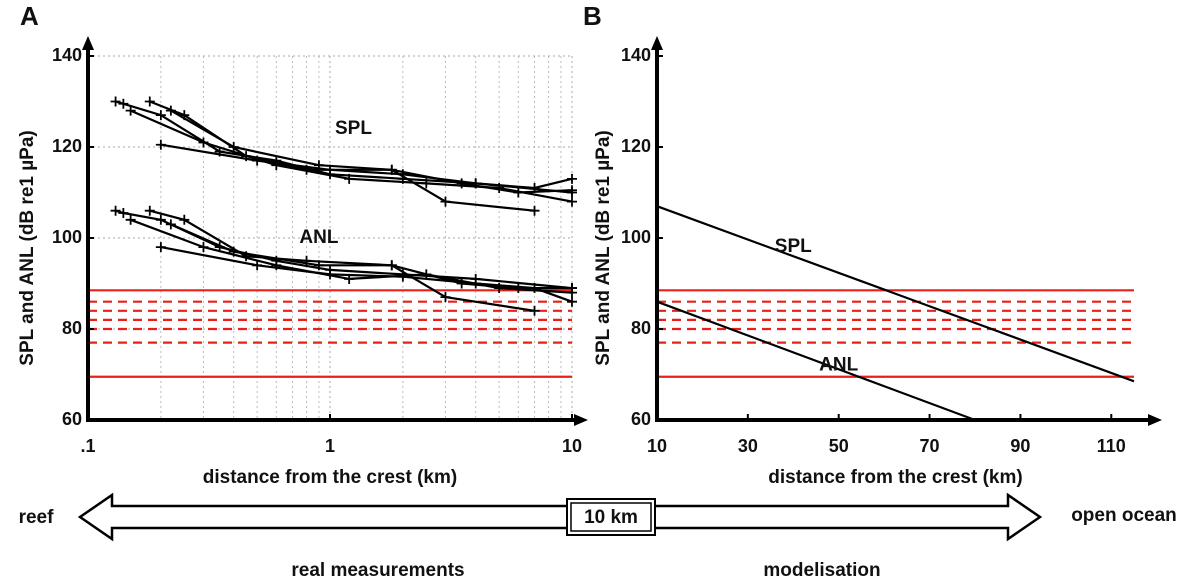 Image resolution: width=1203 pixels, height=584 pixels. What do you see at coordinates (930, 446) in the screenshot?
I see `x-tick-label: 70` at bounding box center [930, 446].